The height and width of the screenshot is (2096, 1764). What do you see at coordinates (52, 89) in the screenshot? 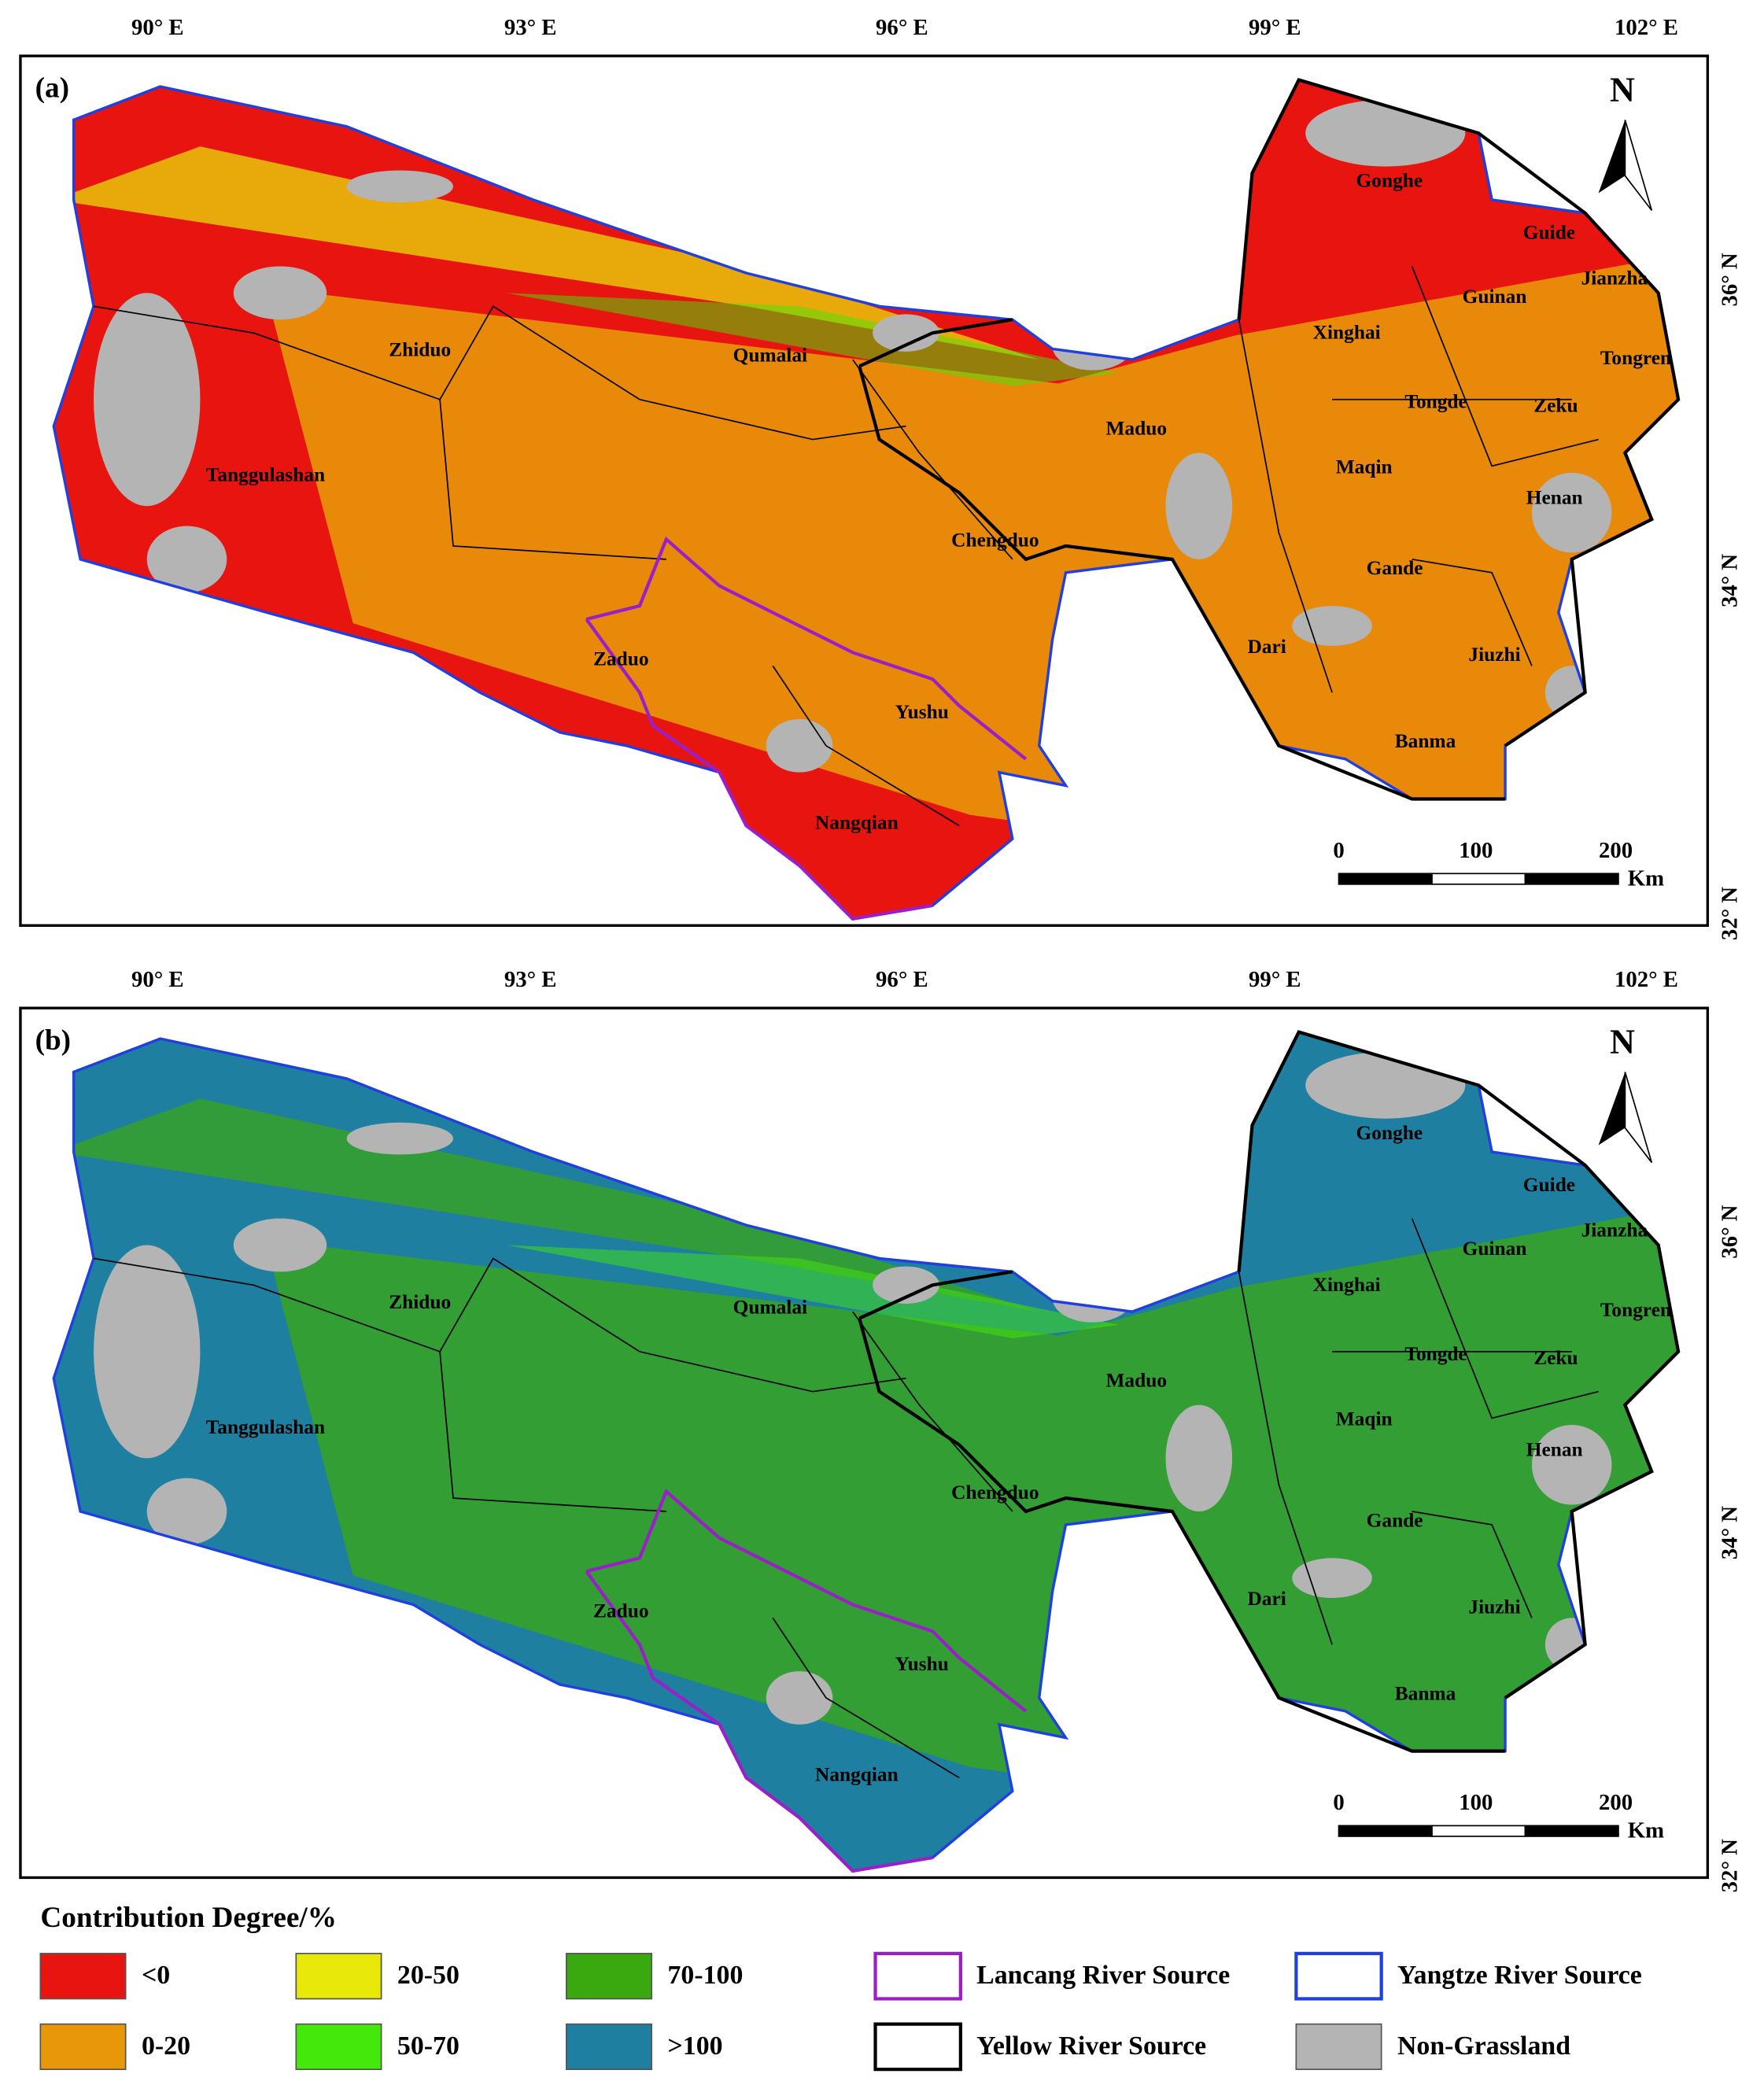
I see `panel-label: (a)` at bounding box center [52, 89].